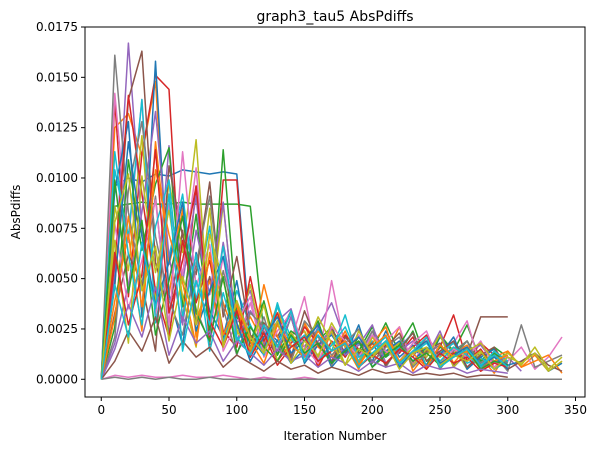  I want to click on x-tick-label: 250, so click(440, 410).